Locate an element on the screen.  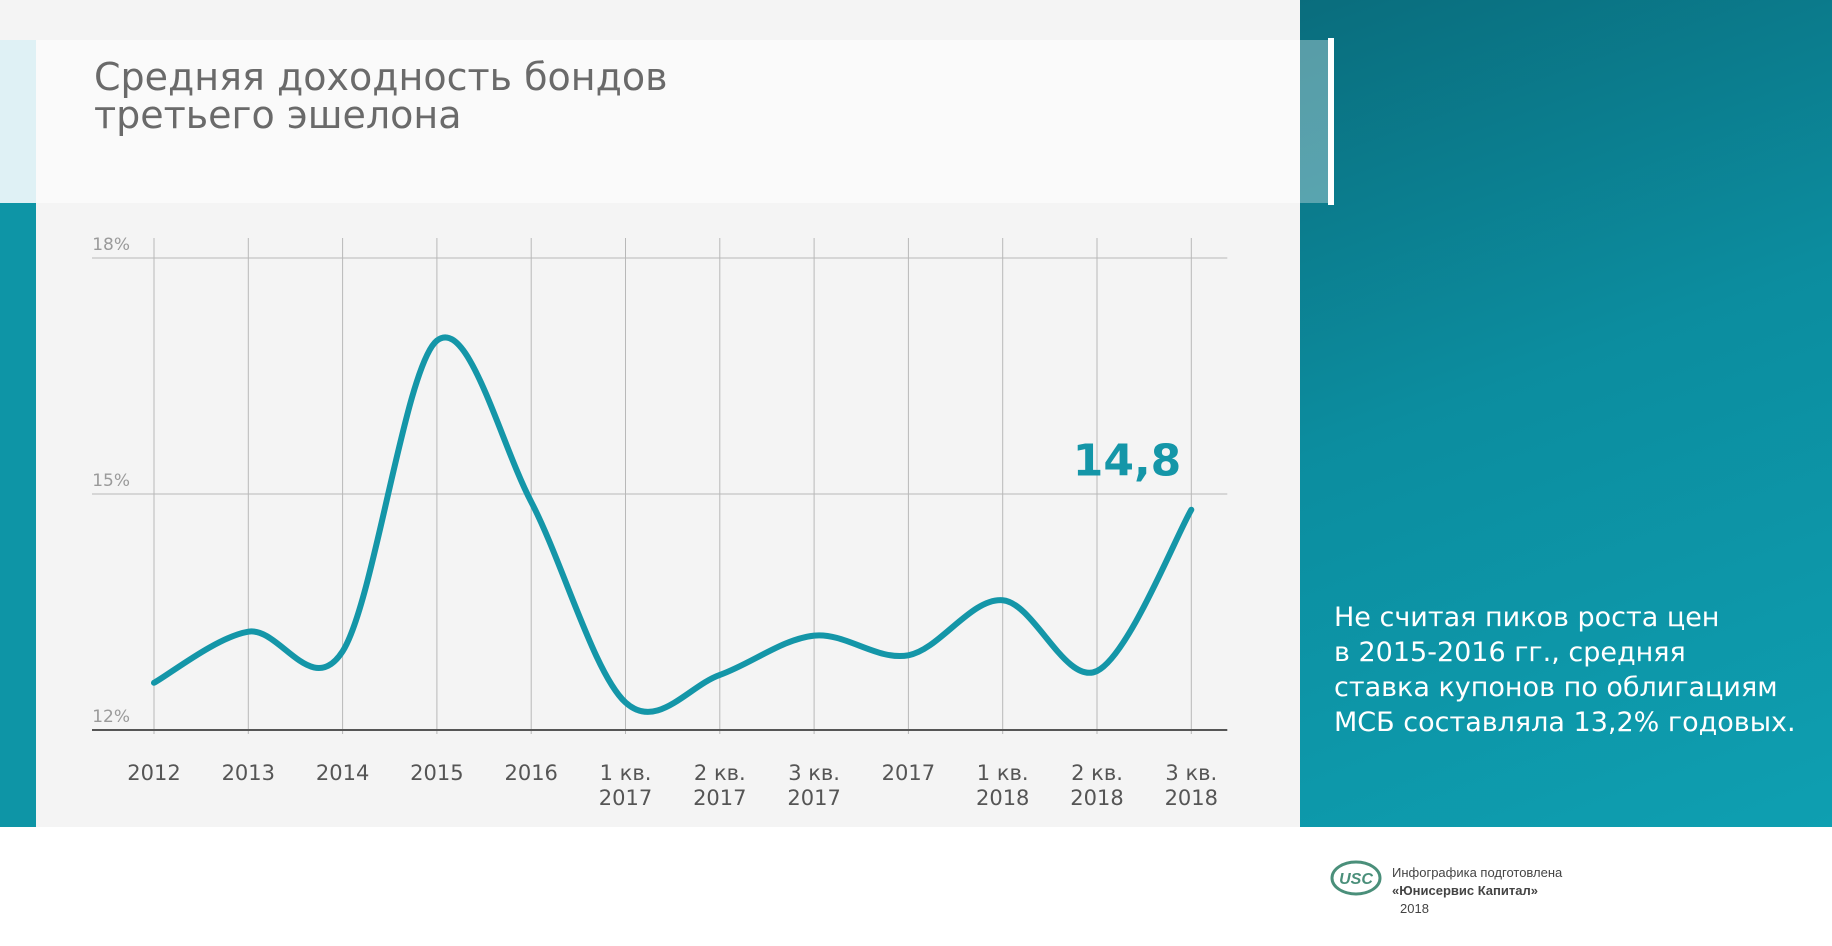
x-tick-label: 2015 is located at coordinates (436, 773).